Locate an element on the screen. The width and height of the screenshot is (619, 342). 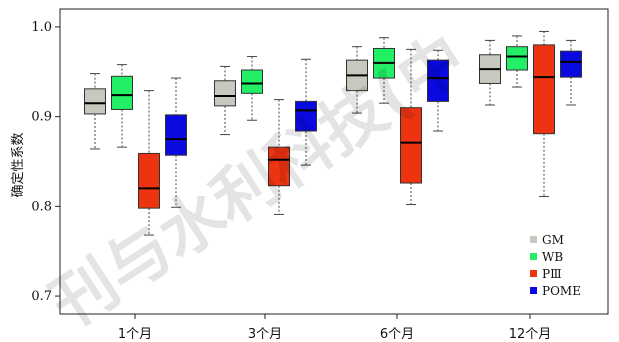
y-tick-label: 0.8 is located at coordinates (41, 206).